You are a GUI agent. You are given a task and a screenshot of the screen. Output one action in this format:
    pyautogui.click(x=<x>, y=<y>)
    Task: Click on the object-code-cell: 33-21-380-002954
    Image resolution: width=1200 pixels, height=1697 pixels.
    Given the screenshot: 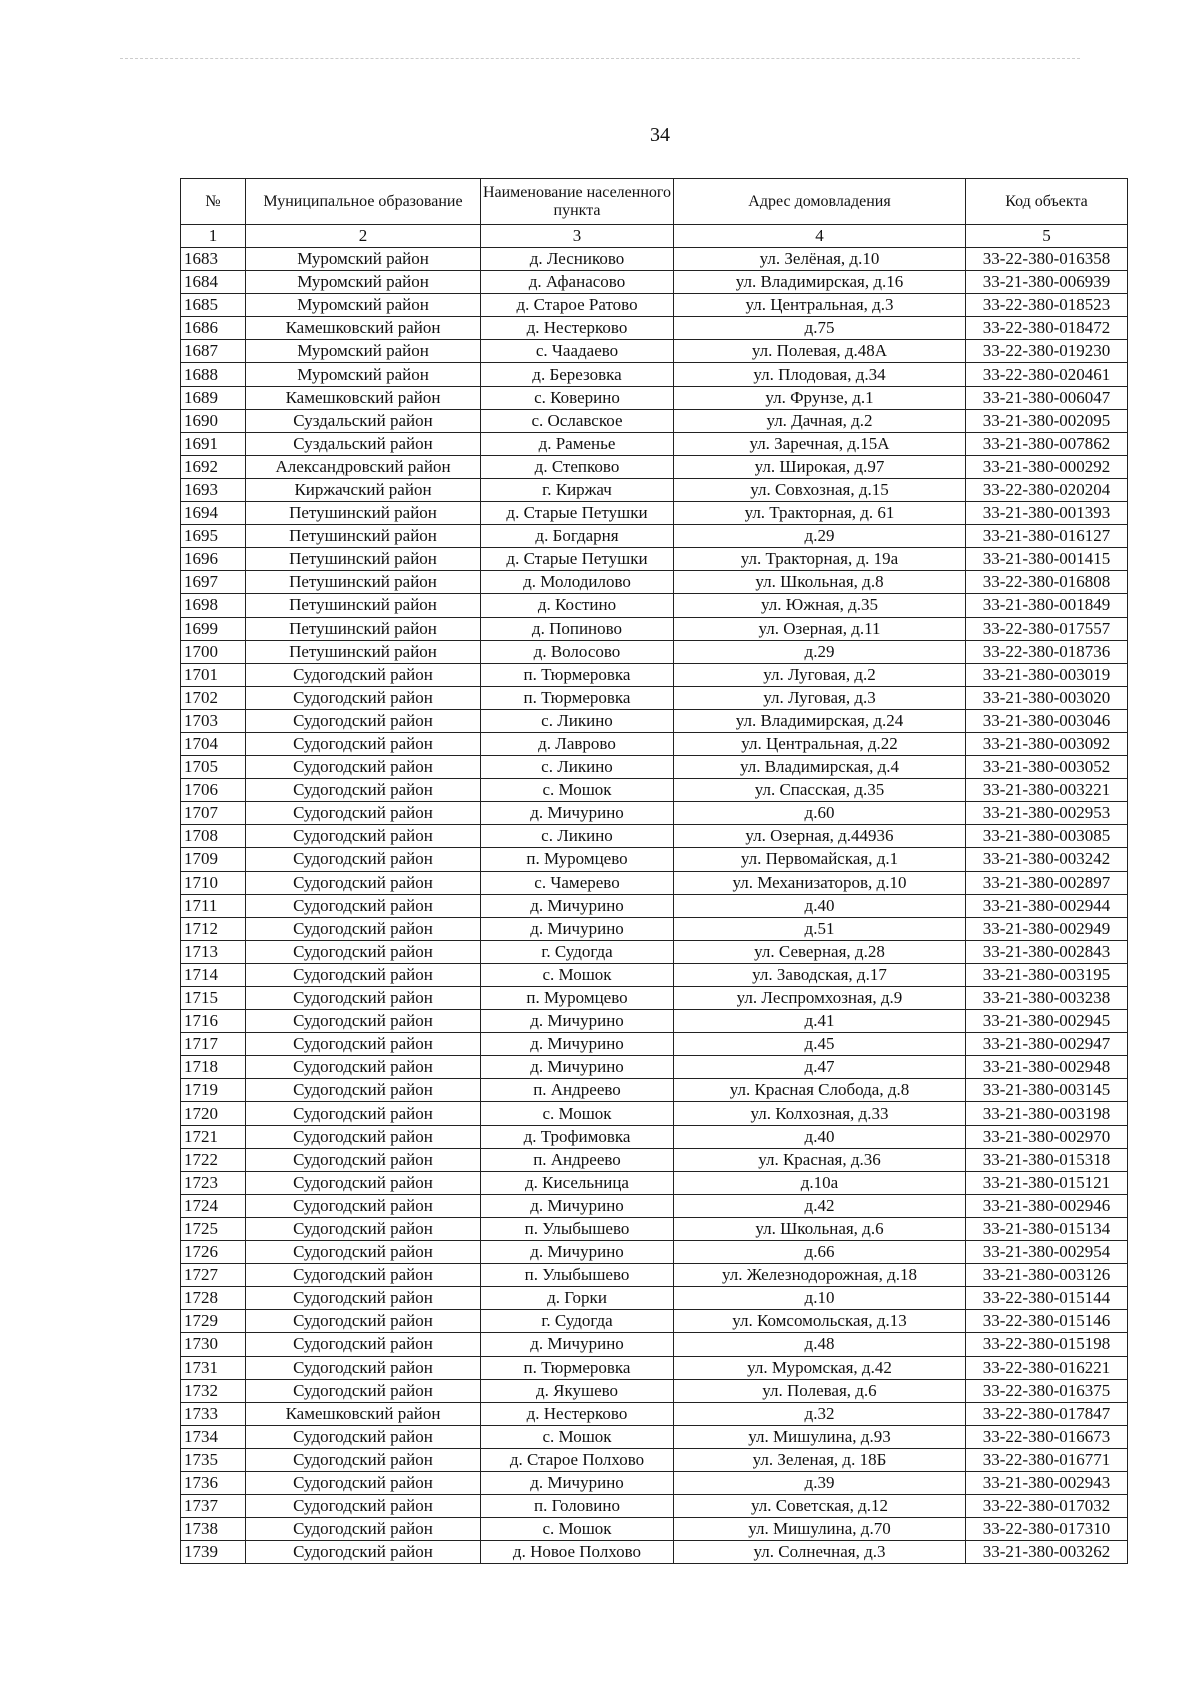 What is the action you would take?
    pyautogui.click(x=1046, y=1252)
    